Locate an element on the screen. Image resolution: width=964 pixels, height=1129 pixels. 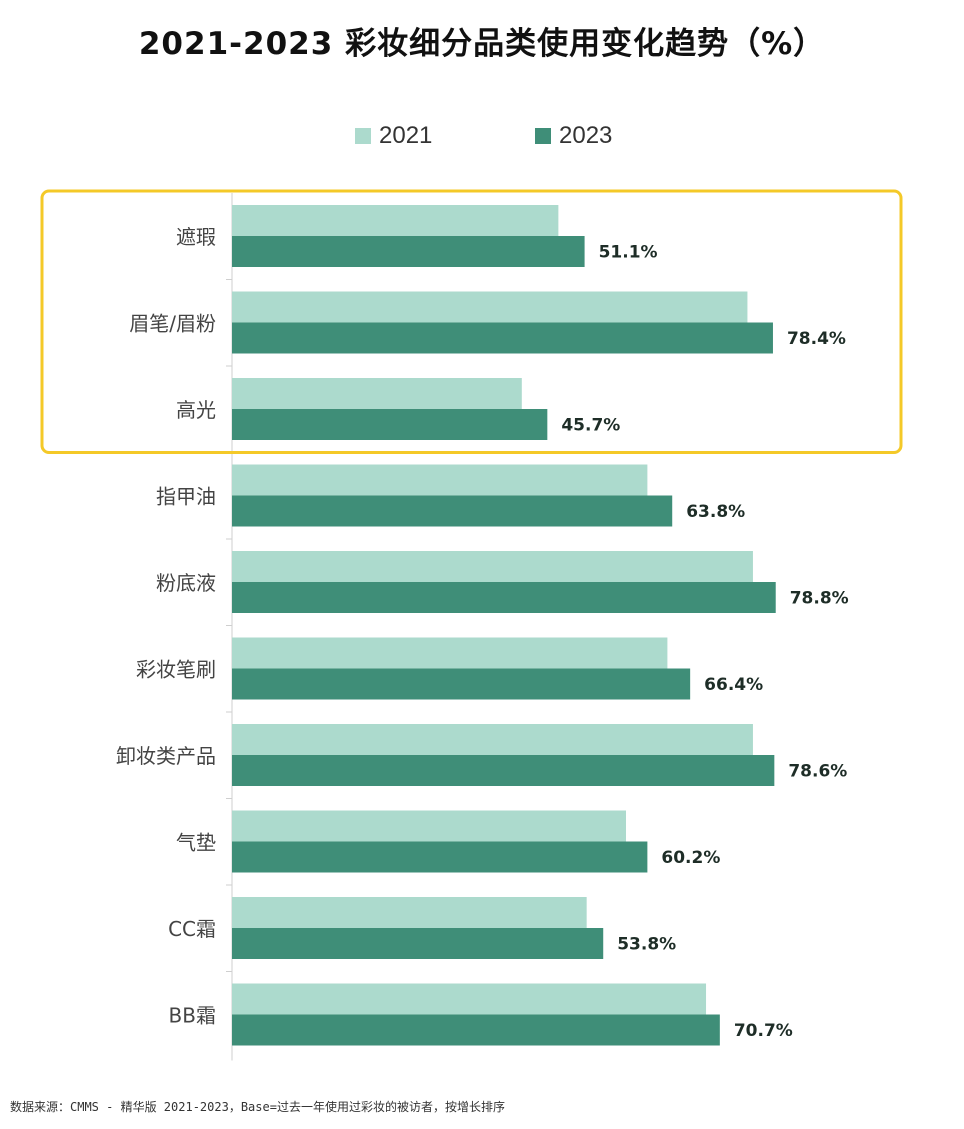
legend-label-2021: 2021 is located at coordinates (406, 135).